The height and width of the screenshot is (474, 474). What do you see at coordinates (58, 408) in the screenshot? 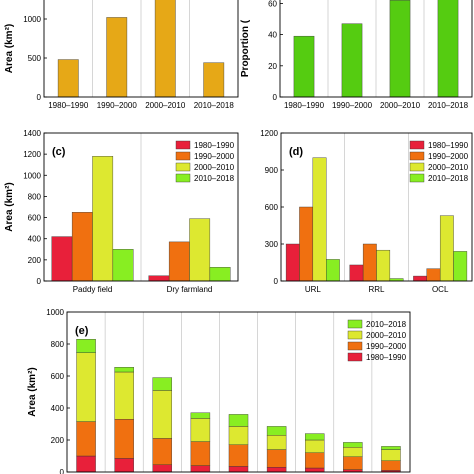
I see `y-tick-label: 400` at bounding box center [58, 408].